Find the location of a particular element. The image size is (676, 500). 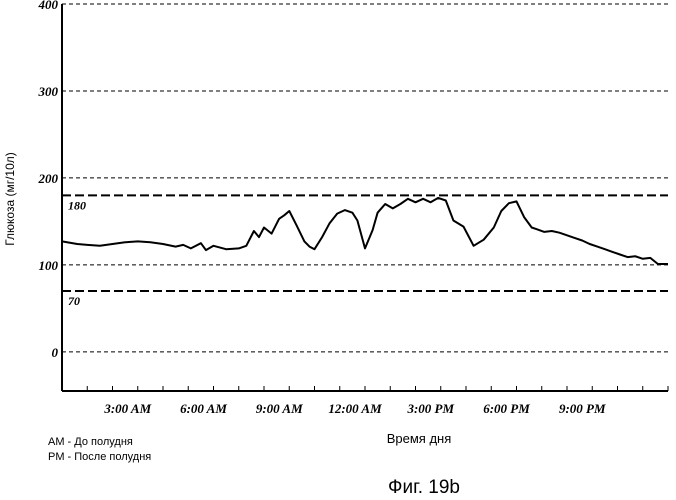

y-axis-title: Глюкоза (мг/10л) is located at coordinates (10, 199).